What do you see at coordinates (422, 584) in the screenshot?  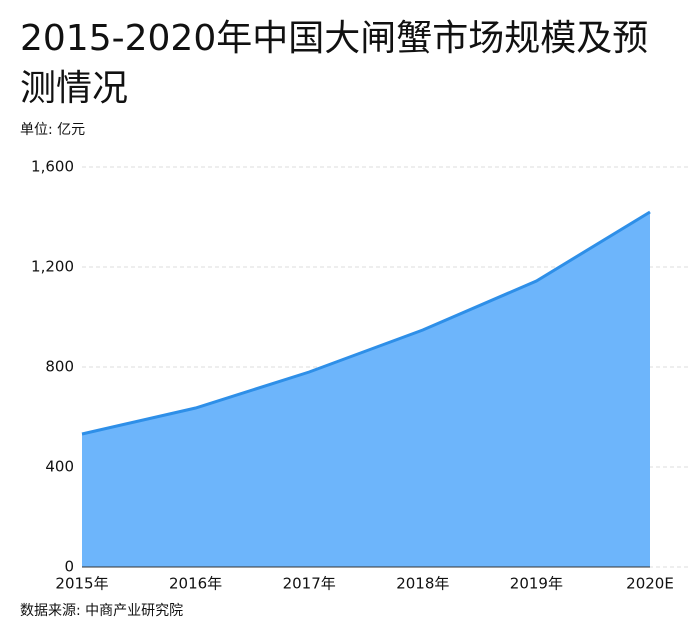 I see `x-tick-label: 2018年` at bounding box center [422, 584].